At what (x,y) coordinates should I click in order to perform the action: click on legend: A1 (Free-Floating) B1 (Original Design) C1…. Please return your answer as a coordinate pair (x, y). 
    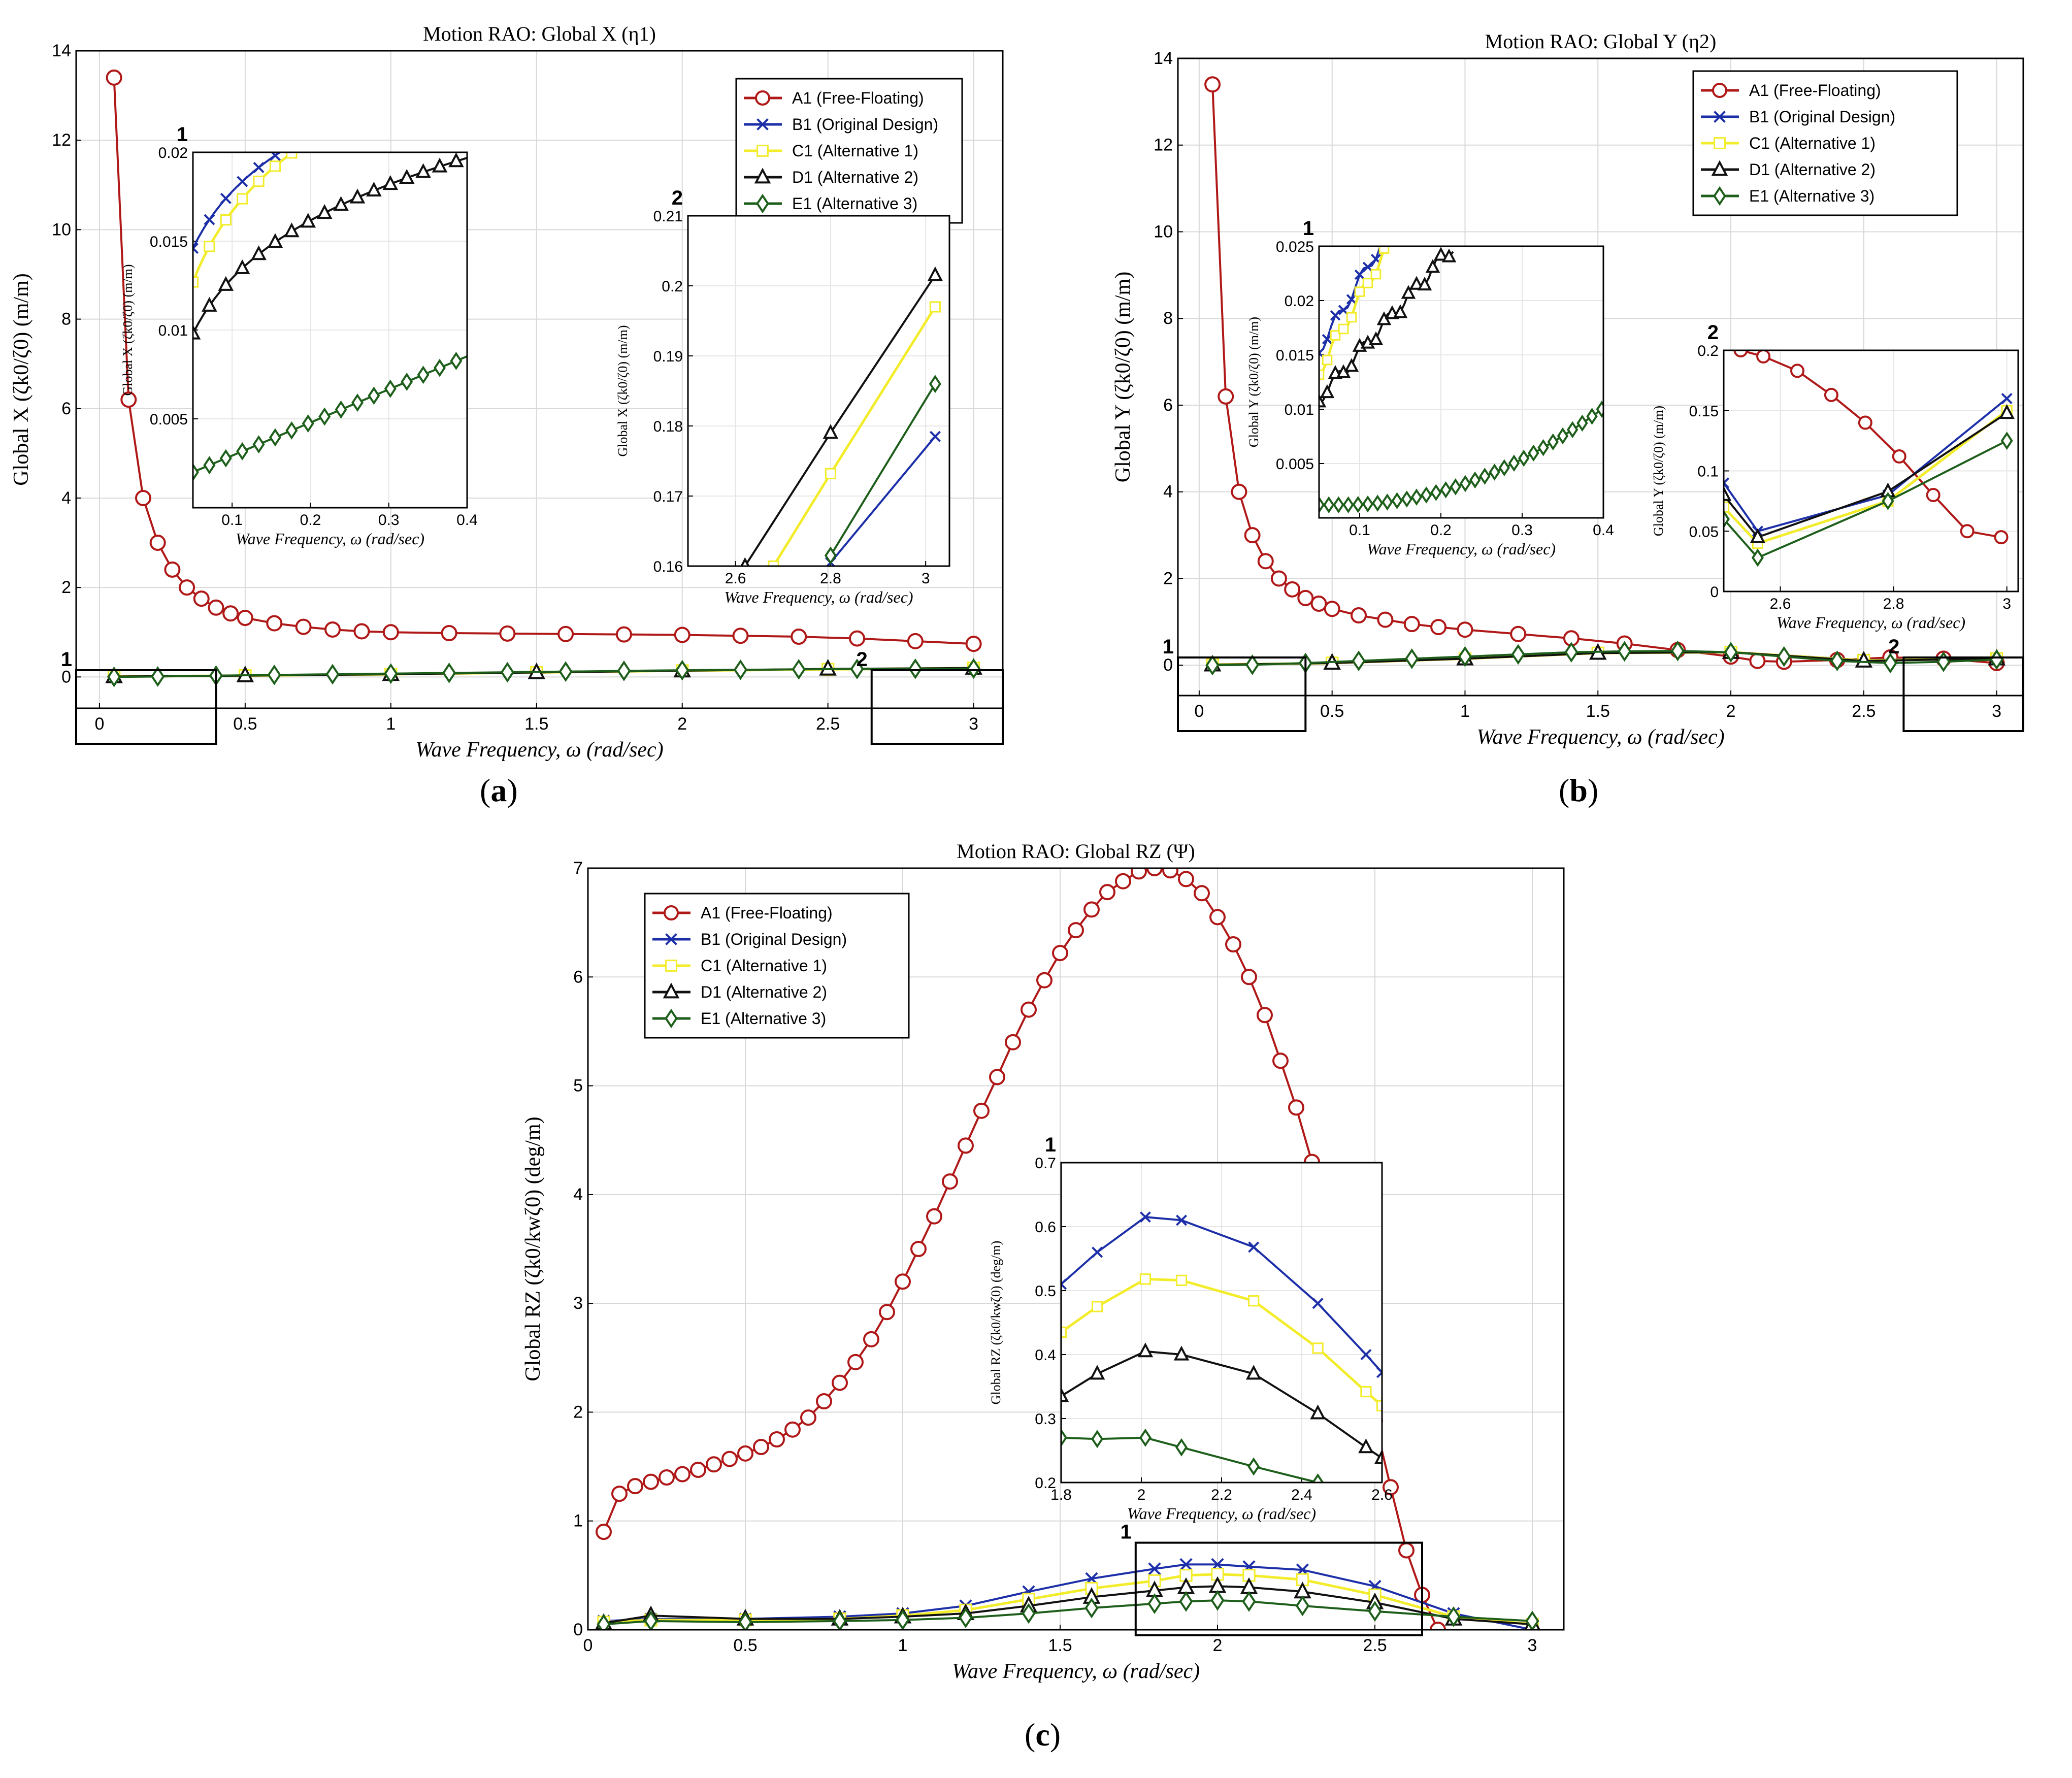
    Looking at the image, I should click on (777, 966).